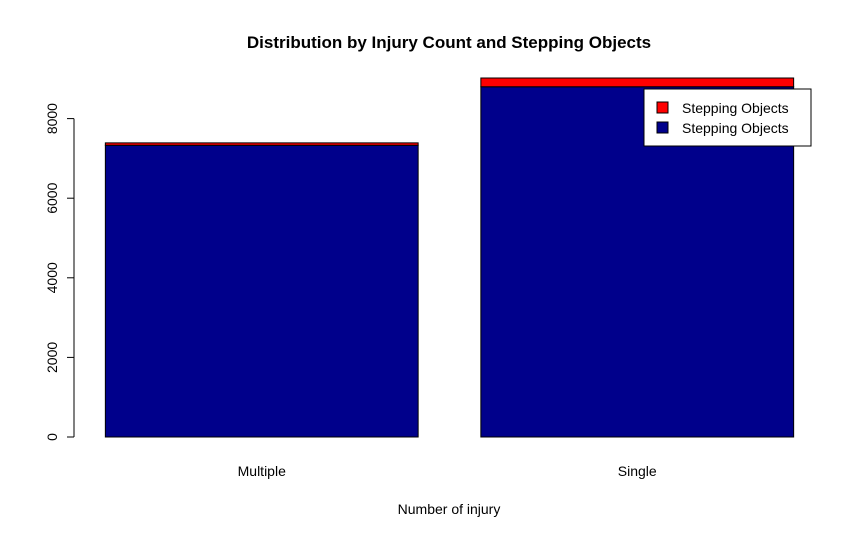 The height and width of the screenshot is (539, 861). I want to click on y-tick-label: 0, so click(52, 437).